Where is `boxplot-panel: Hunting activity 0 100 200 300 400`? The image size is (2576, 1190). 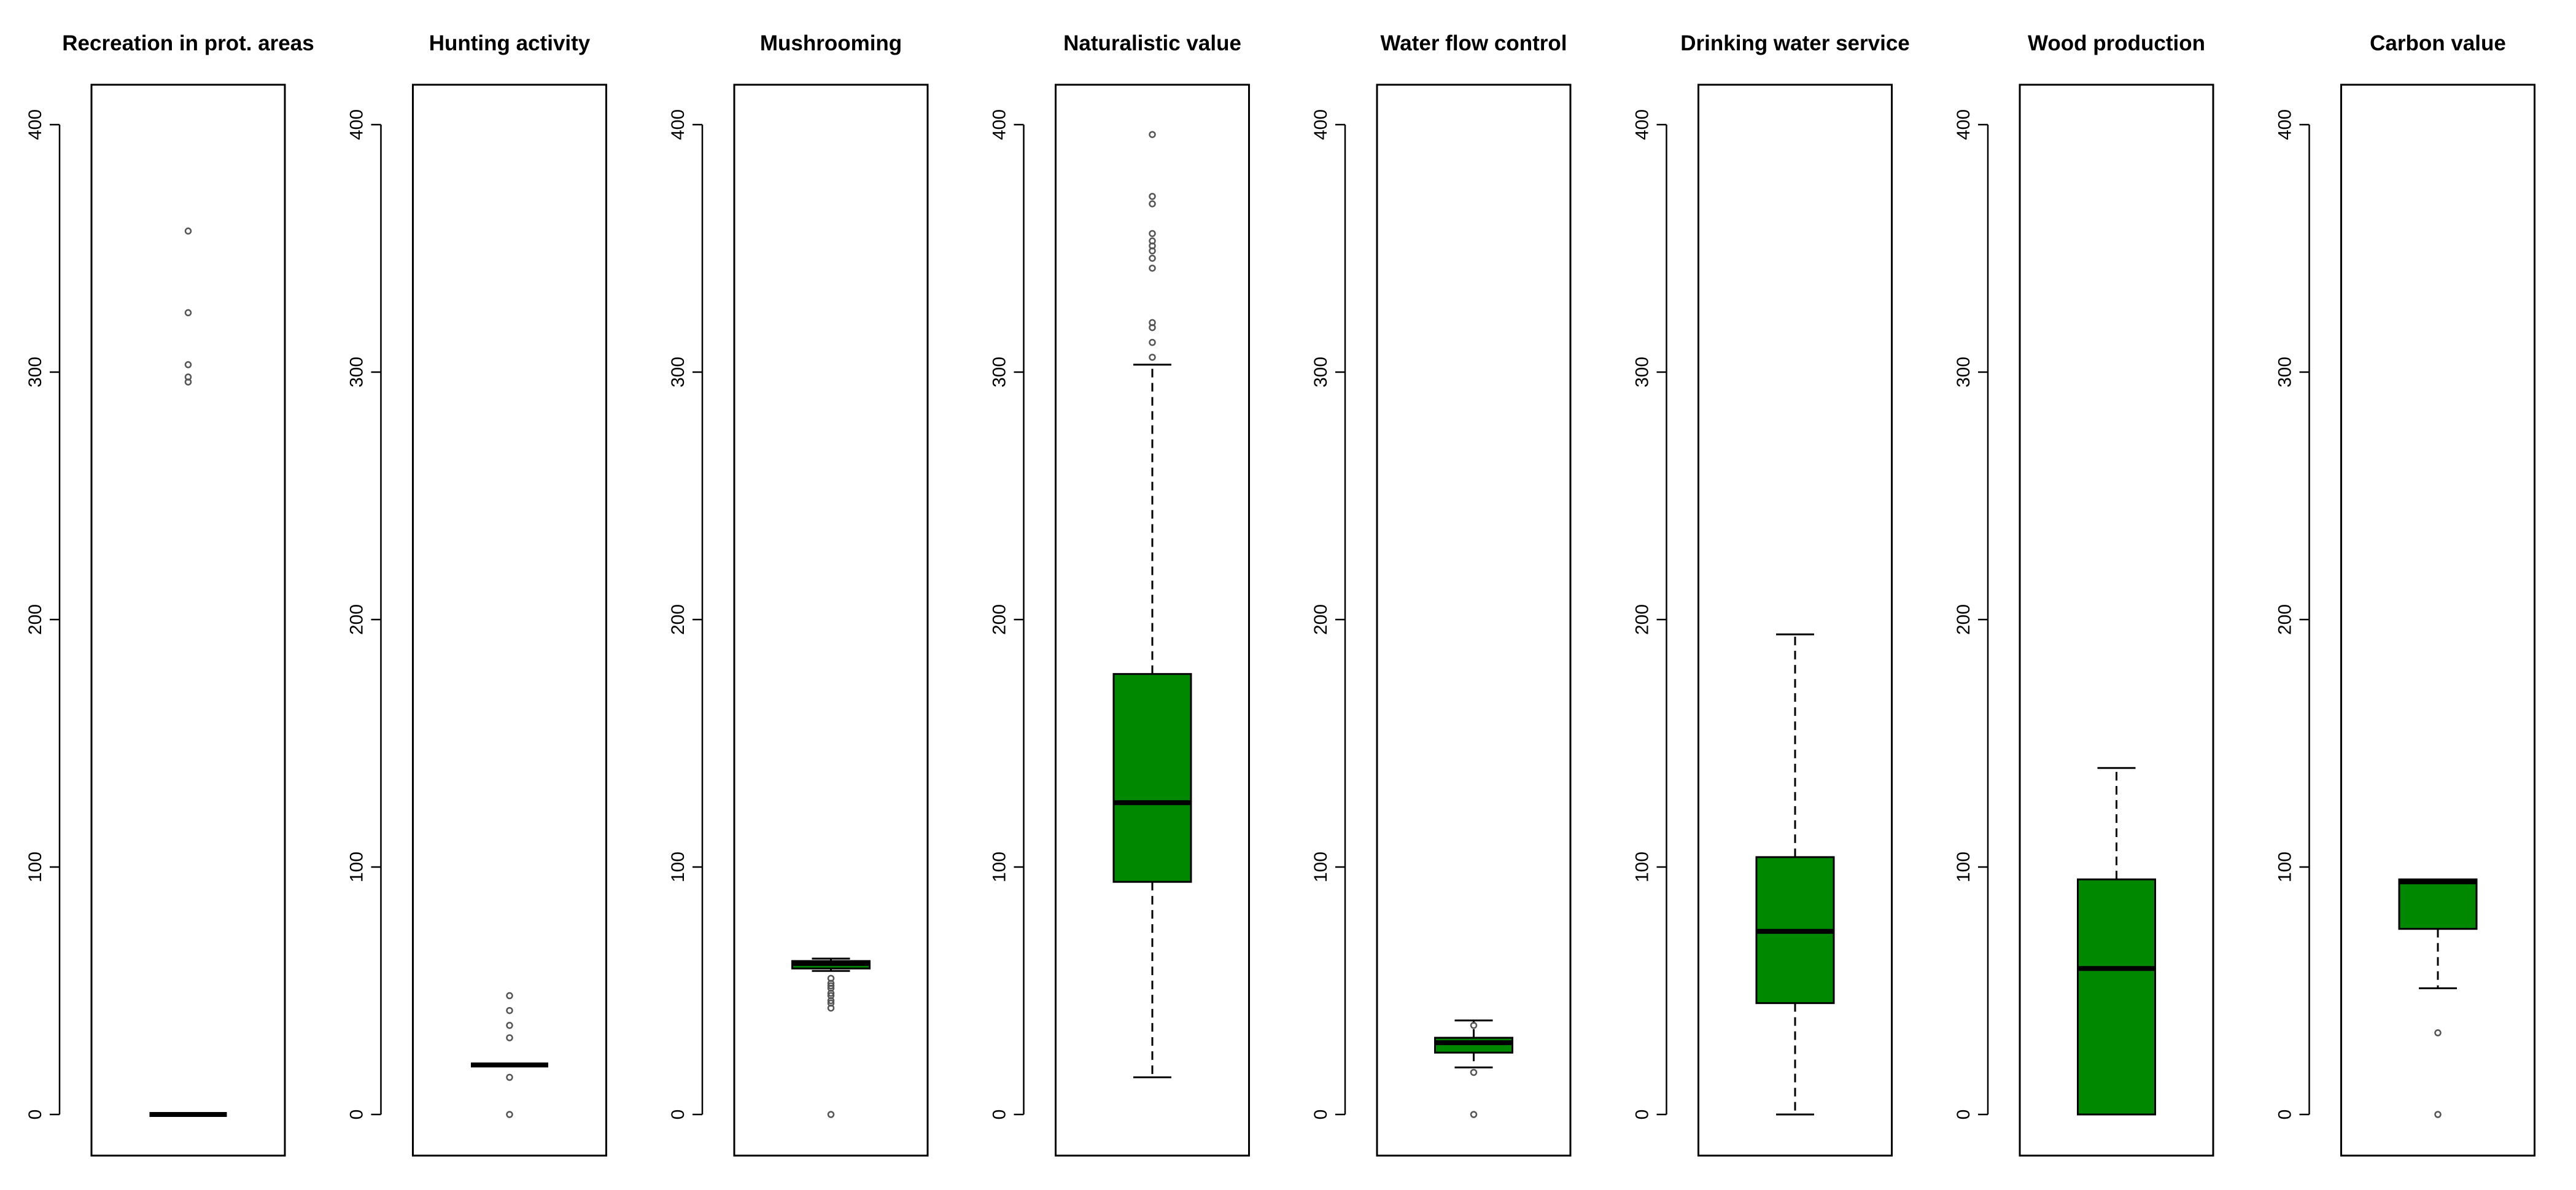
boxplot-panel: Hunting activity 0 100 200 300 400 is located at coordinates (477, 594).